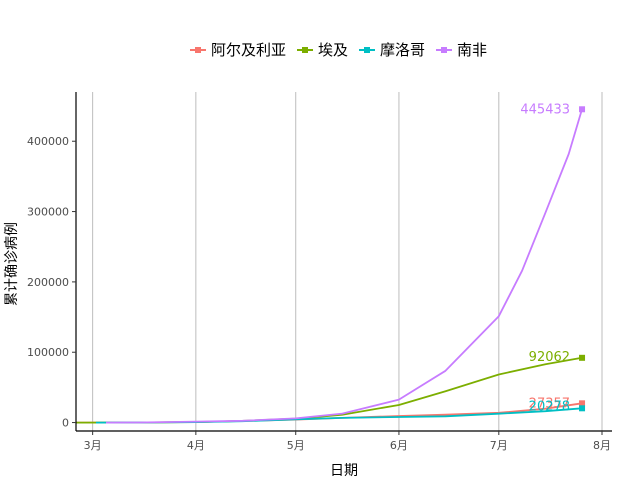  Describe the element at coordinates (545, 109) in the screenshot. I see `end-label-3: 445433` at that location.